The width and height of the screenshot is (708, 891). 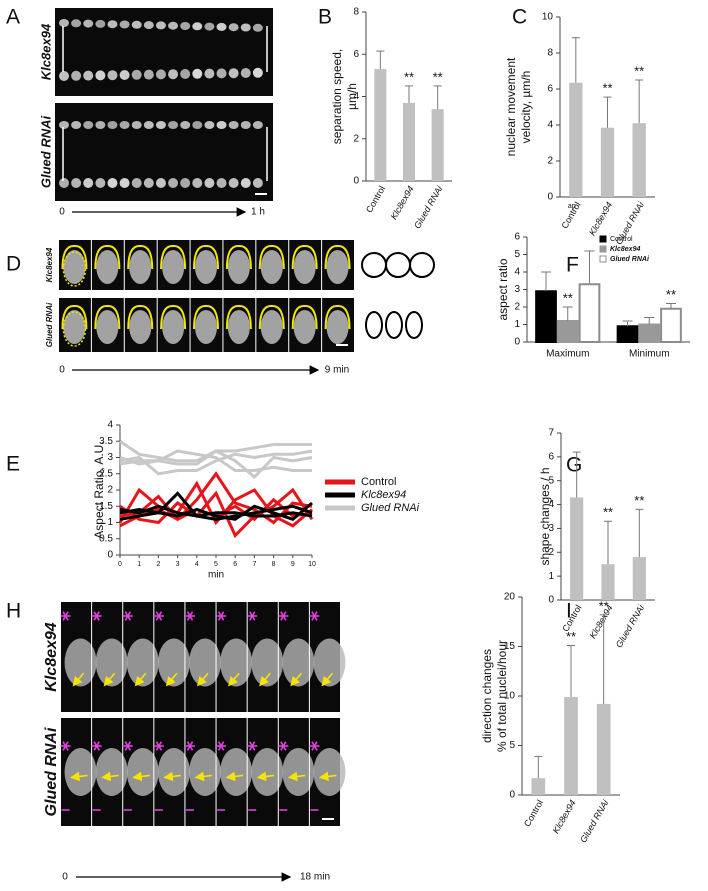 I want to click on panel-label: B, so click(x=325, y=17).